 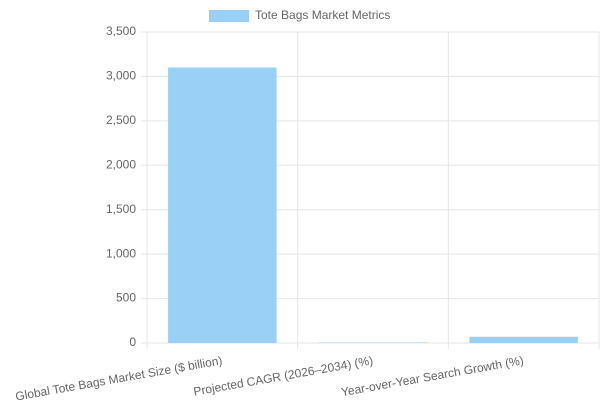 What do you see at coordinates (121, 31) in the screenshot?
I see `y-tick-label: 3,500` at bounding box center [121, 31].